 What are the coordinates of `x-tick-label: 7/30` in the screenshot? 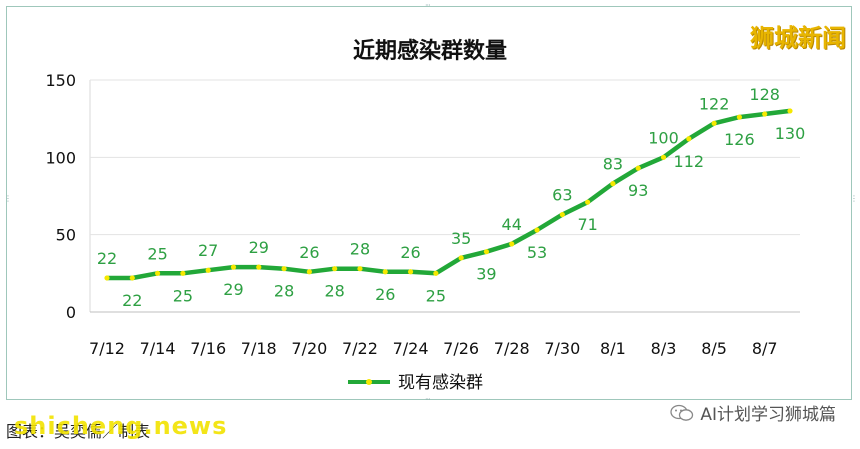 It's located at (562, 348).